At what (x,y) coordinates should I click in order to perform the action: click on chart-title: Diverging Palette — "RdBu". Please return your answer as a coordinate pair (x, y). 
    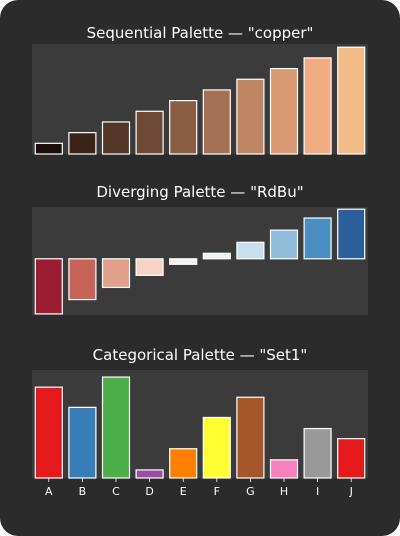
    Looking at the image, I should click on (199, 192).